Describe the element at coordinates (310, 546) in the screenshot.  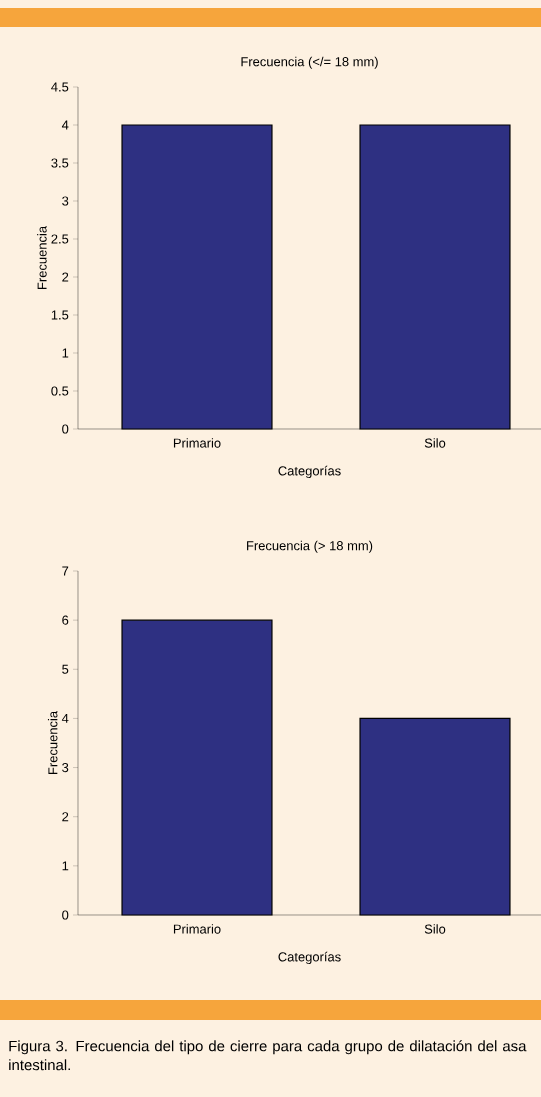
I see `chart-title: Frecuencia (> 18 mm)` at that location.